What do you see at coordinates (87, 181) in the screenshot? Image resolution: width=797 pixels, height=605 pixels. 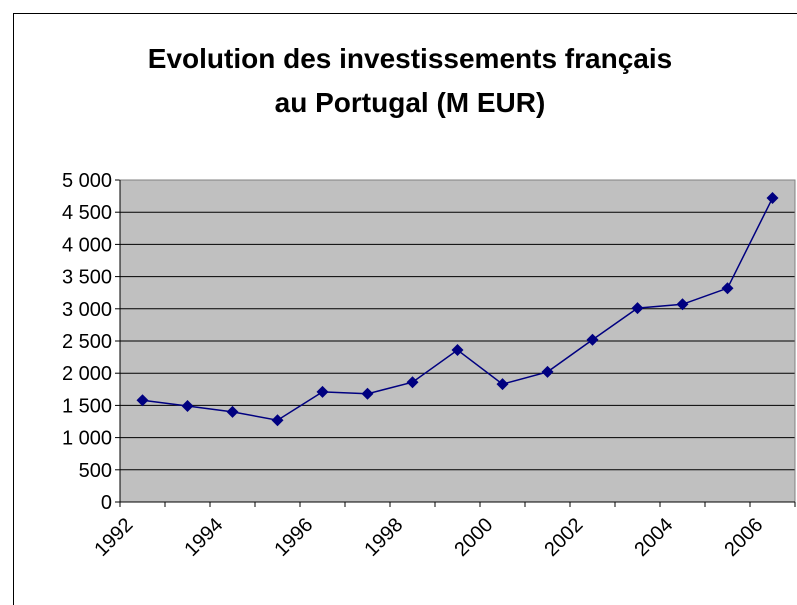 I see `y-tick-label: 5 000` at bounding box center [87, 181].